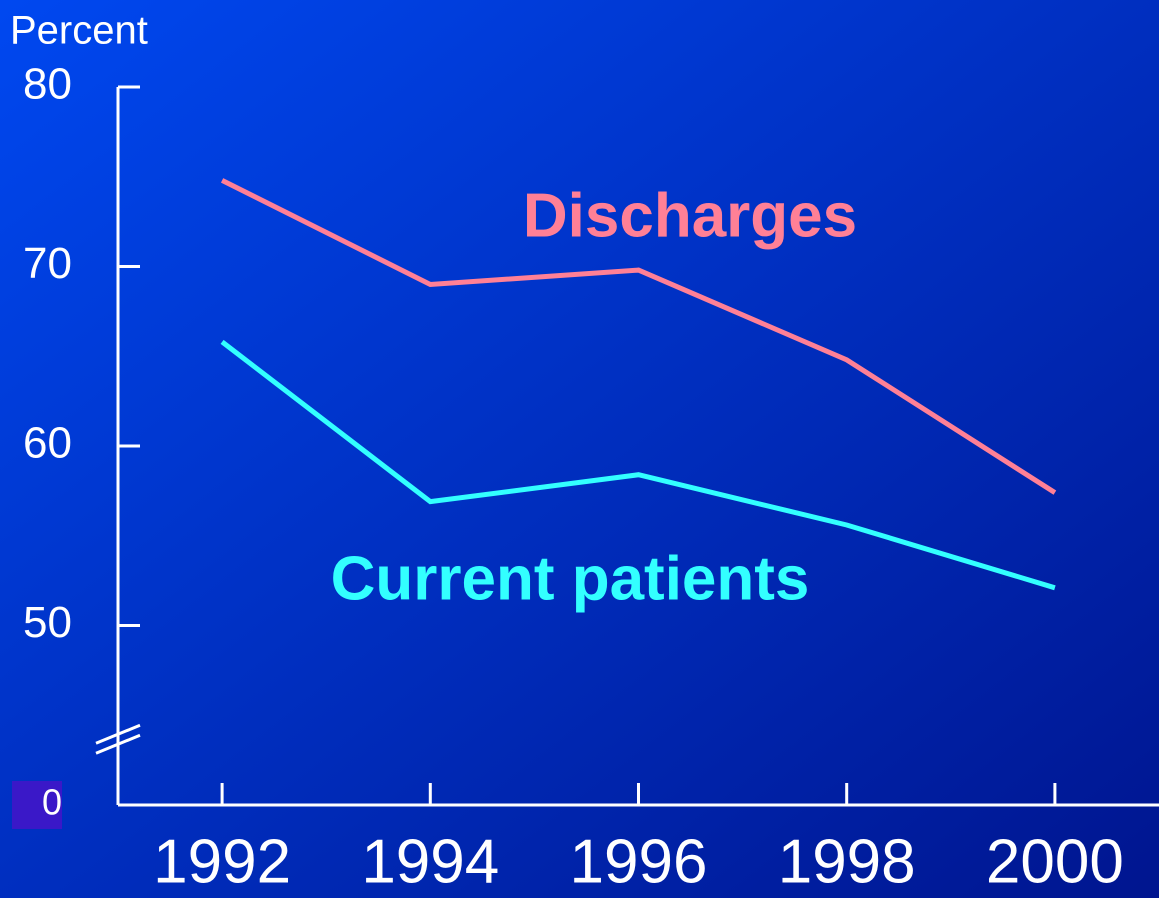 Image resolution: width=1159 pixels, height=898 pixels. I want to click on x-tick-label: 2000, so click(1055, 861).